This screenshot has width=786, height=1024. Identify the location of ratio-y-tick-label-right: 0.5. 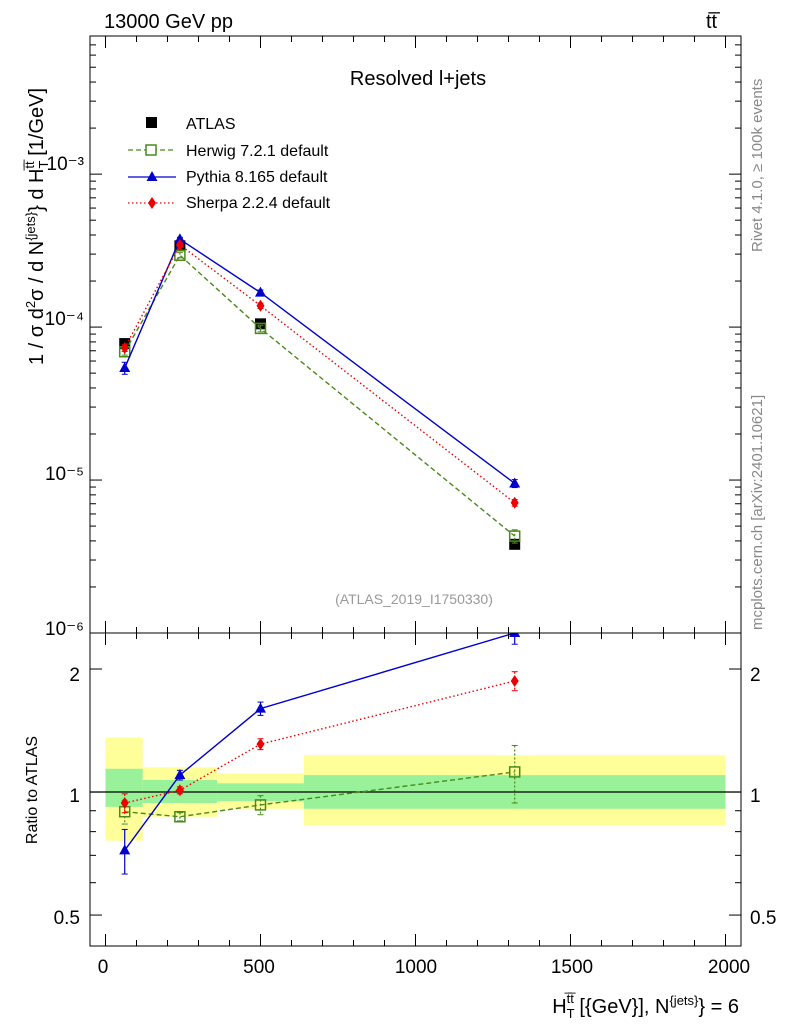
(763, 918).